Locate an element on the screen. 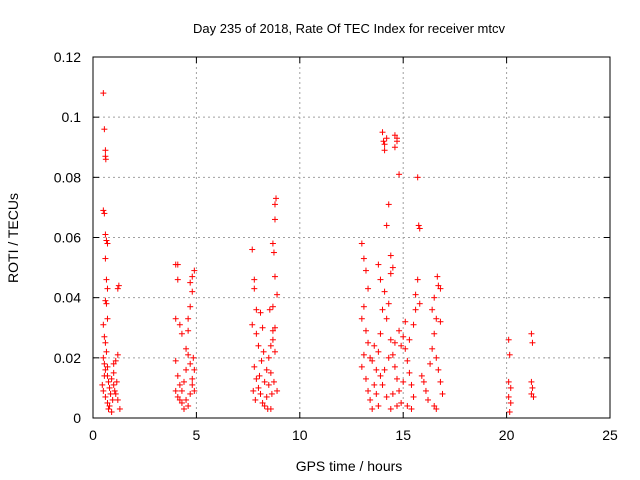 The image size is (640, 480). x-tick-label: 15 is located at coordinates (403, 435).